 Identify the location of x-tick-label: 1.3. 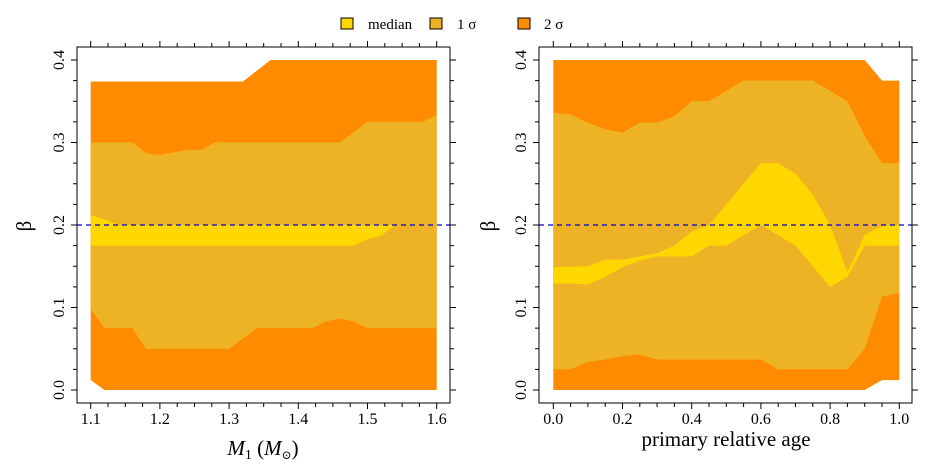
(229, 419).